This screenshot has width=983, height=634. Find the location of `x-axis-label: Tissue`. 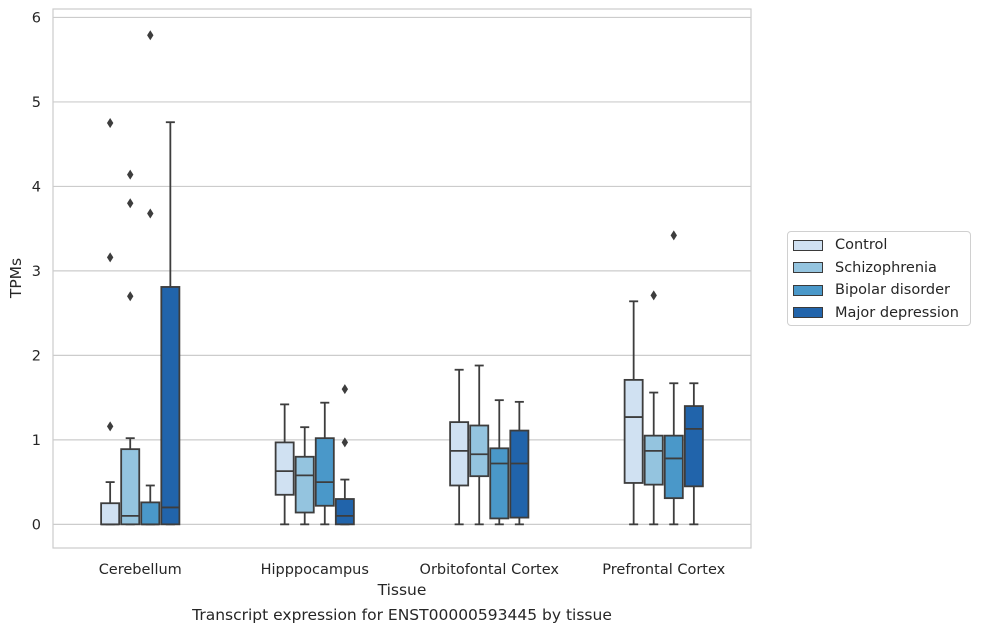

x-axis-label: Tissue is located at coordinates (402, 590).